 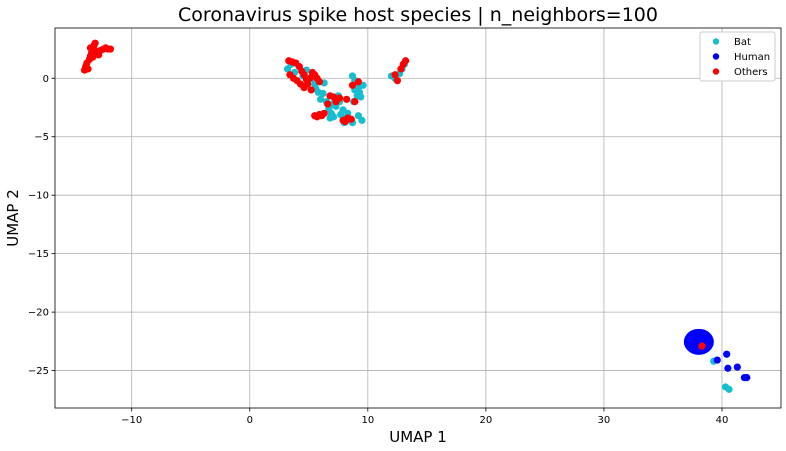 I want to click on legend-box, so click(x=737, y=56).